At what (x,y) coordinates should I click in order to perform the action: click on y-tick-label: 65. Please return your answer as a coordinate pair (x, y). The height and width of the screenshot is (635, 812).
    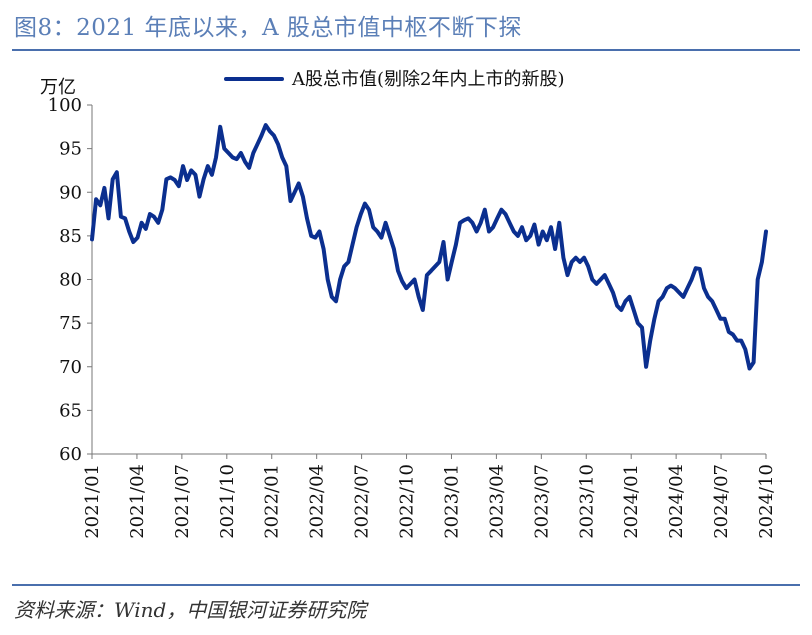
    Looking at the image, I should click on (70, 410).